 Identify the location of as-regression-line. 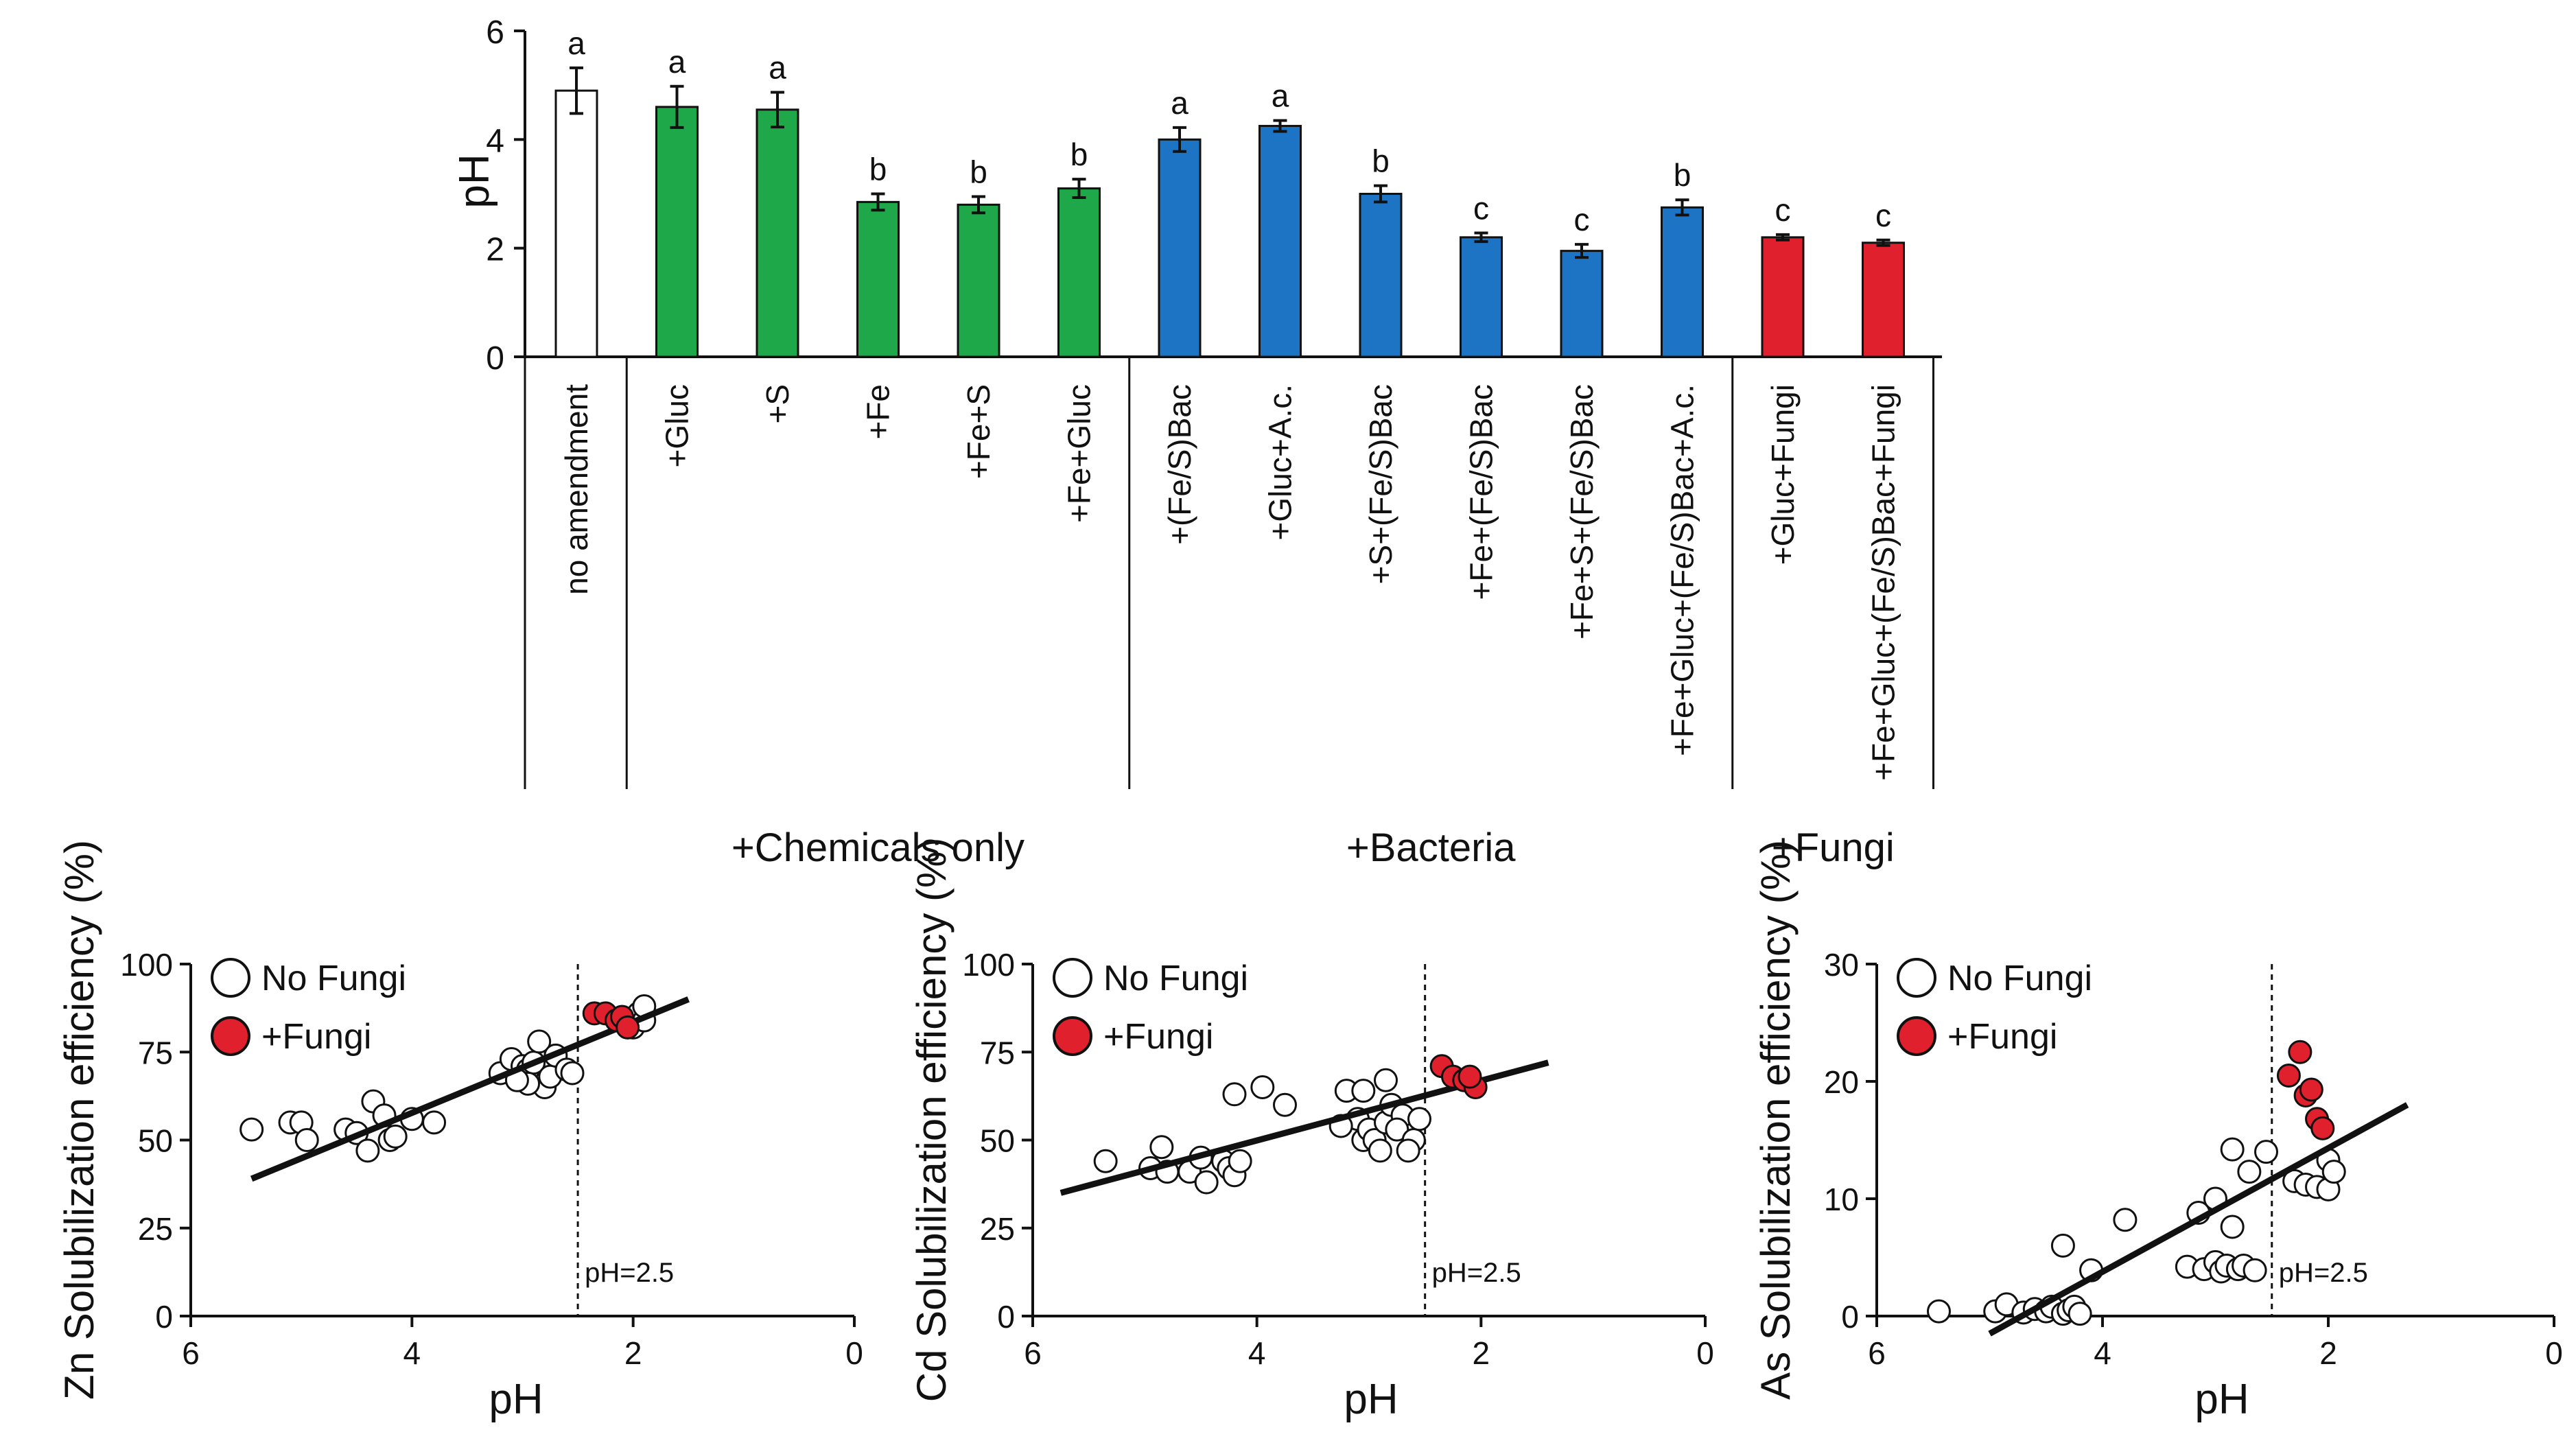
(2198, 1219).